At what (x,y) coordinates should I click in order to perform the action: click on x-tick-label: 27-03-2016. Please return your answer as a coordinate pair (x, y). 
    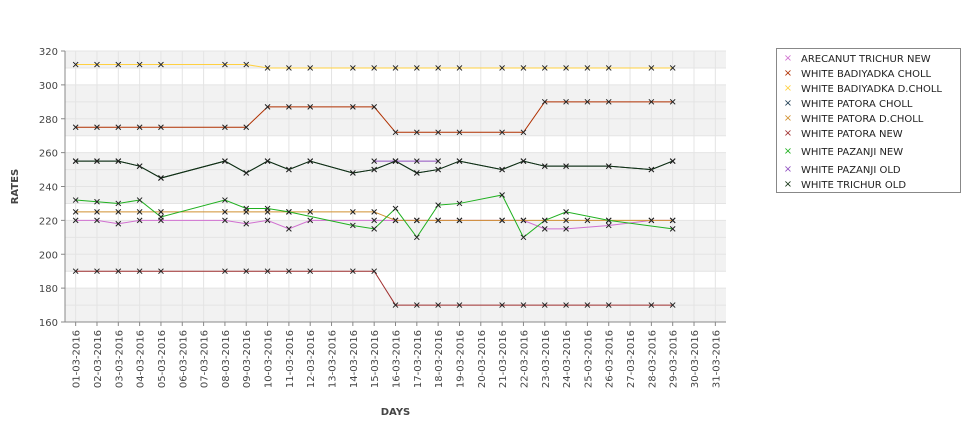
    Looking at the image, I should click on (631, 359).